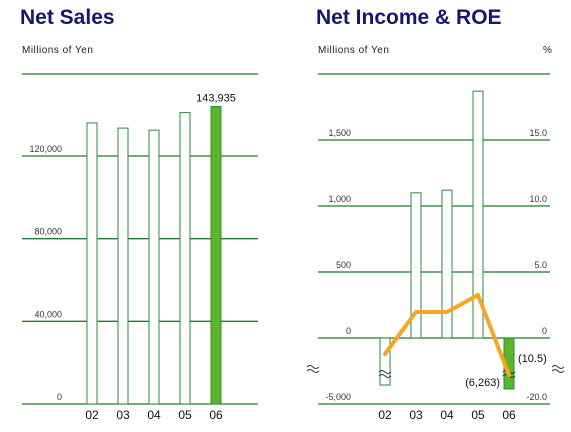 This screenshot has height=432, width=571. What do you see at coordinates (313, 369) in the screenshot?
I see `axis-break-left` at bounding box center [313, 369].